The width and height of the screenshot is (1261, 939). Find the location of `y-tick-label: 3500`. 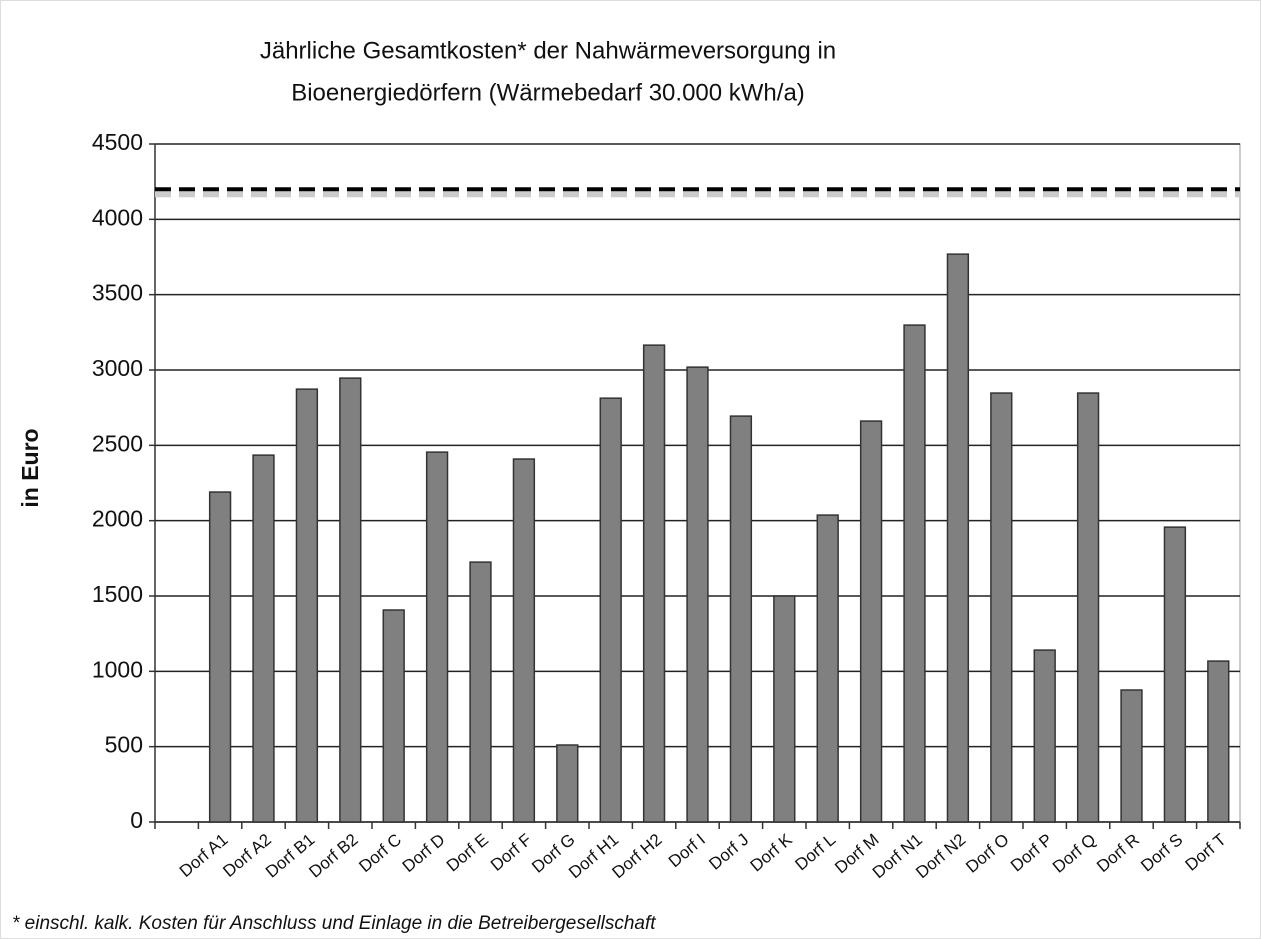

y-tick-label: 3500 is located at coordinates (117, 293).